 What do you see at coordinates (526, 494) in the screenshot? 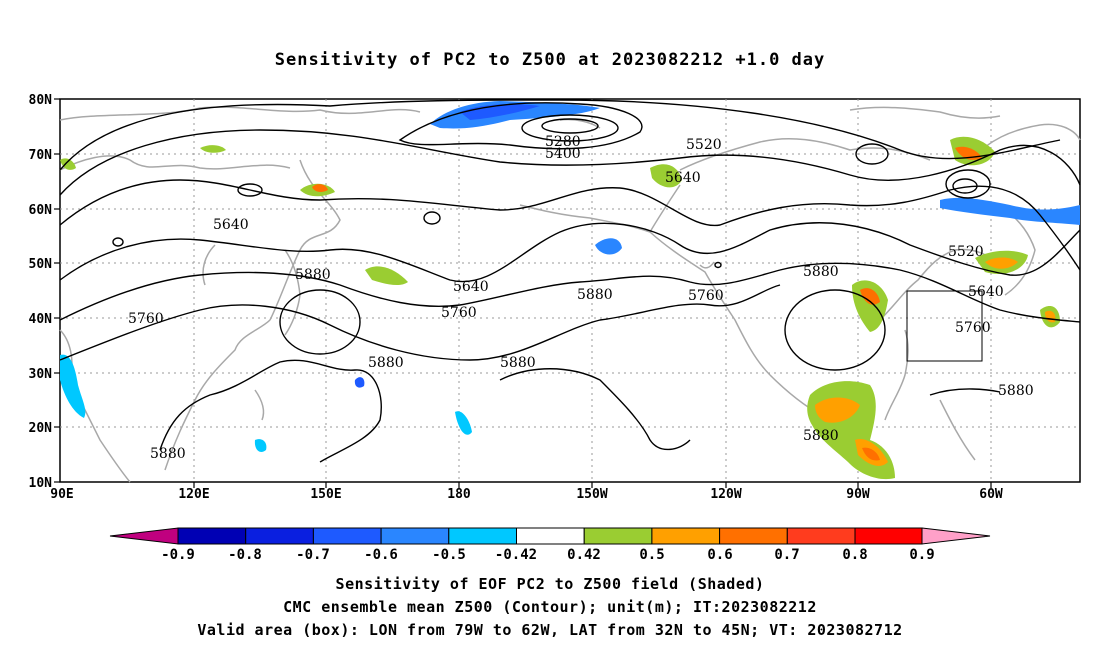
I see `longitude-labels: 90E 120E 150E 180 150W 120W 90W 60W` at bounding box center [526, 494].